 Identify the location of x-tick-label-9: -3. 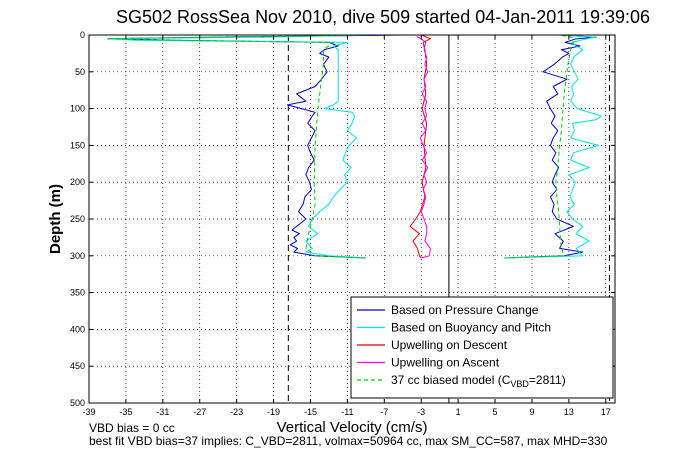
(421, 412).